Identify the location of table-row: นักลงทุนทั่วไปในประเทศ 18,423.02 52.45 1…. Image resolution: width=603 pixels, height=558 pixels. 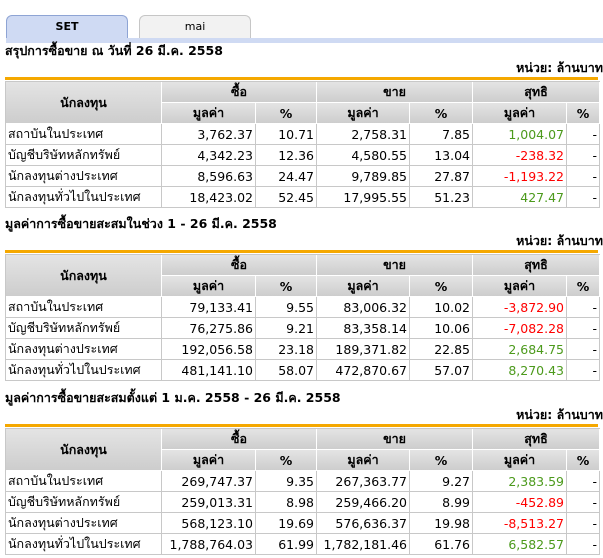
(303, 197).